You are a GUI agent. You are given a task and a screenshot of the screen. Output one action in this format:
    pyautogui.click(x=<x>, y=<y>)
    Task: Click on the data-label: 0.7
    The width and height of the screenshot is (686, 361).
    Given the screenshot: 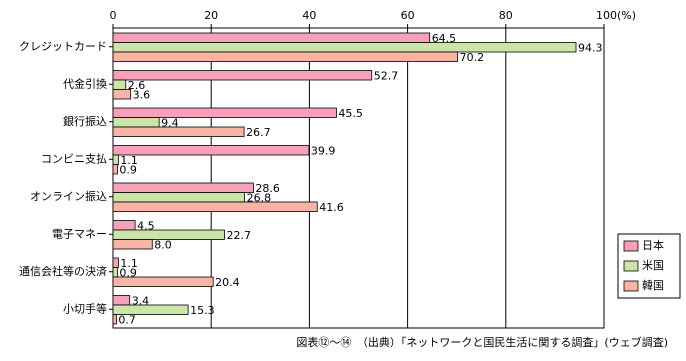 What is the action you would take?
    pyautogui.click(x=127, y=319)
    